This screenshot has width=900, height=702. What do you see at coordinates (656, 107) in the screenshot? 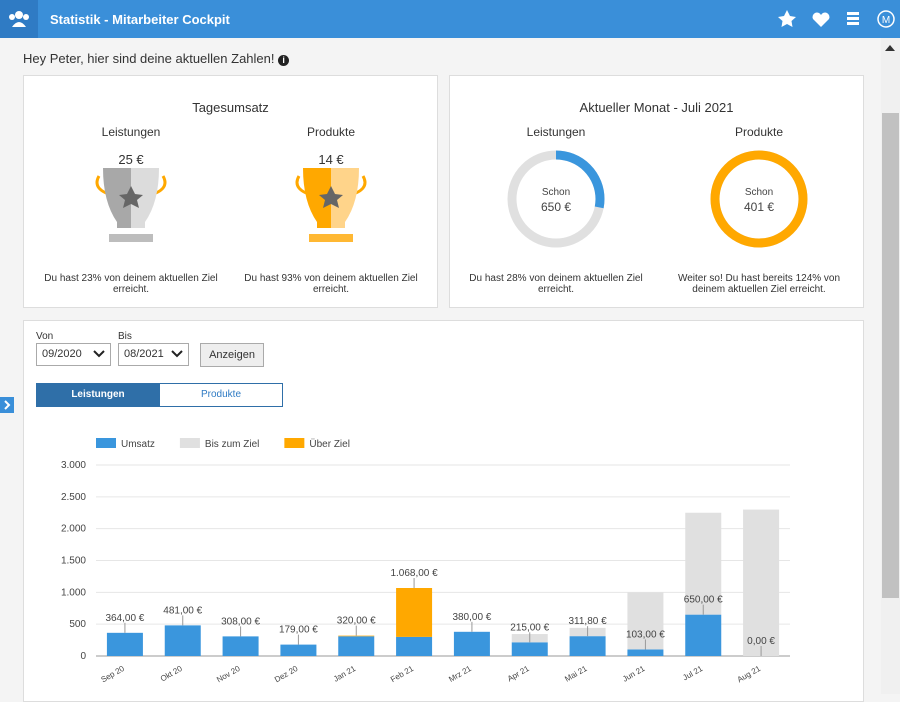
I see `card-title: Aktueller Monat - Juli 2021` at bounding box center [656, 107].